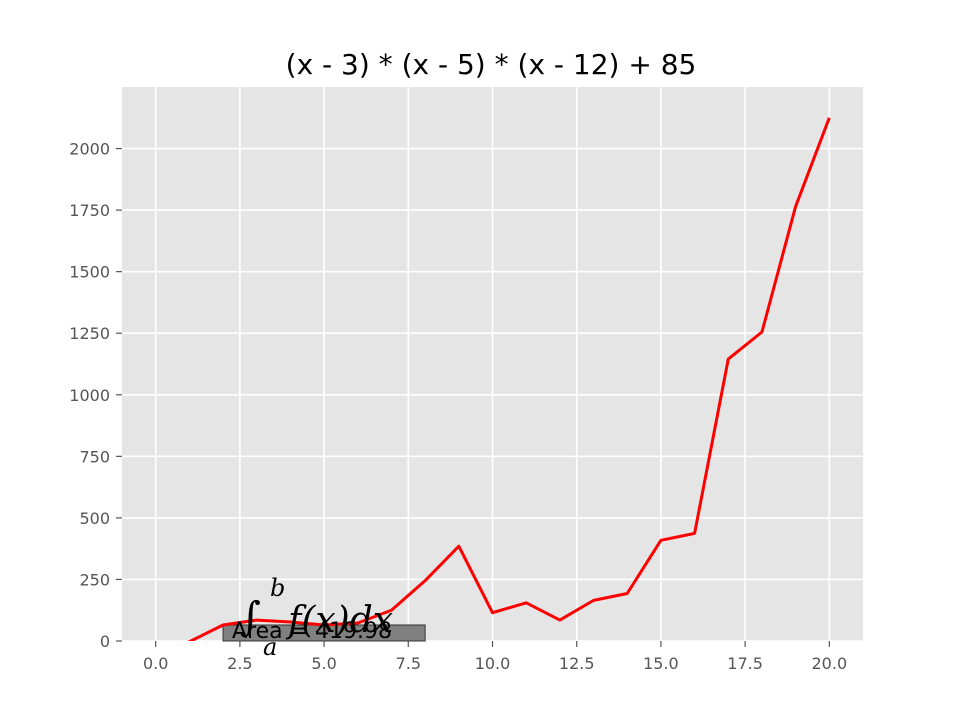 Image resolution: width=960 pixels, height=720 pixels. Describe the element at coordinates (239, 663) in the screenshot. I see `x-tick-label: 2.5` at that location.